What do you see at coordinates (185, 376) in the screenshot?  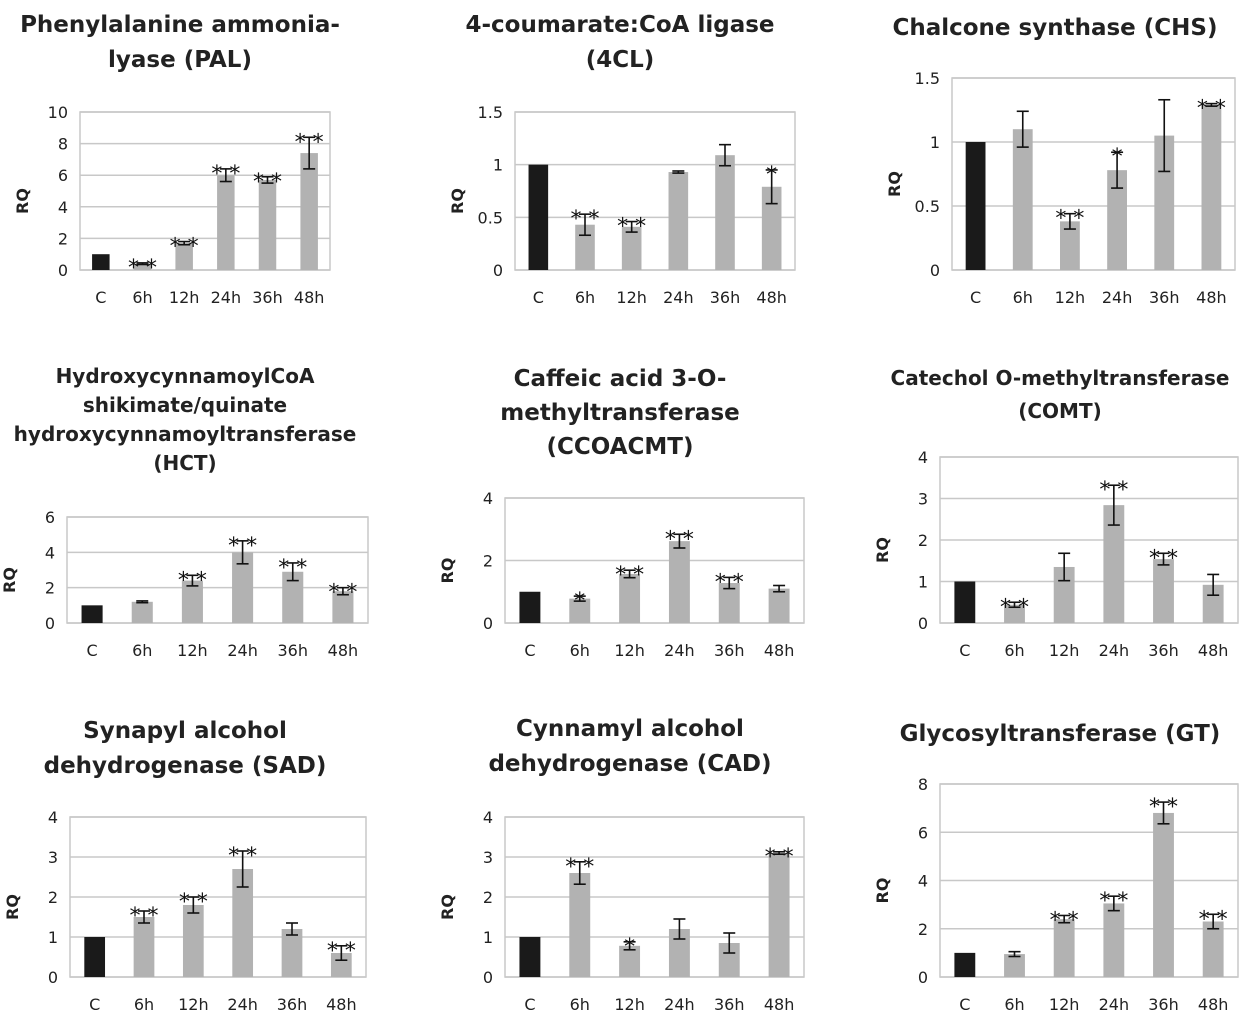 I see `chart-title-line: HydroxycynnamoylCoA` at bounding box center [185, 376].